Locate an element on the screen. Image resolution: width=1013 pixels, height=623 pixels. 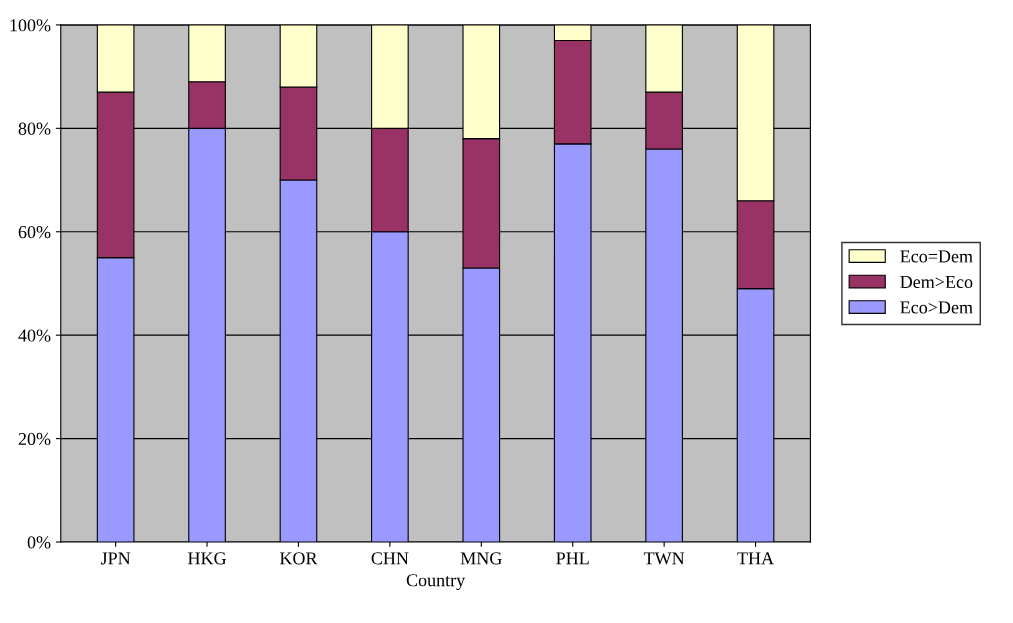
x-tick-label: MNG is located at coordinates (481, 558).